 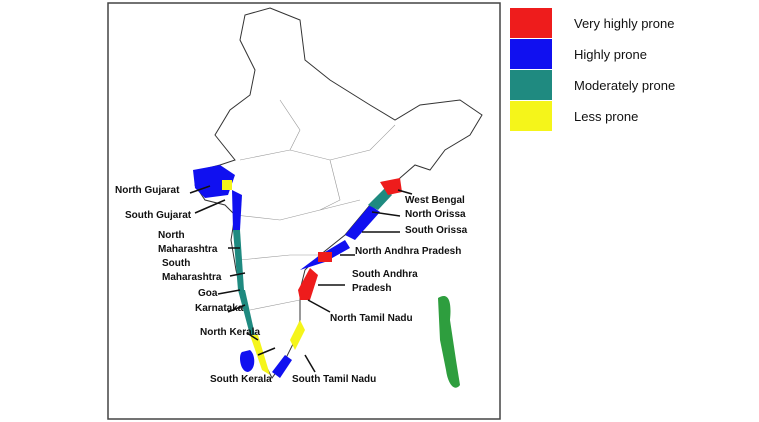 I want to click on region-label: South Andhra, so click(x=385, y=274).